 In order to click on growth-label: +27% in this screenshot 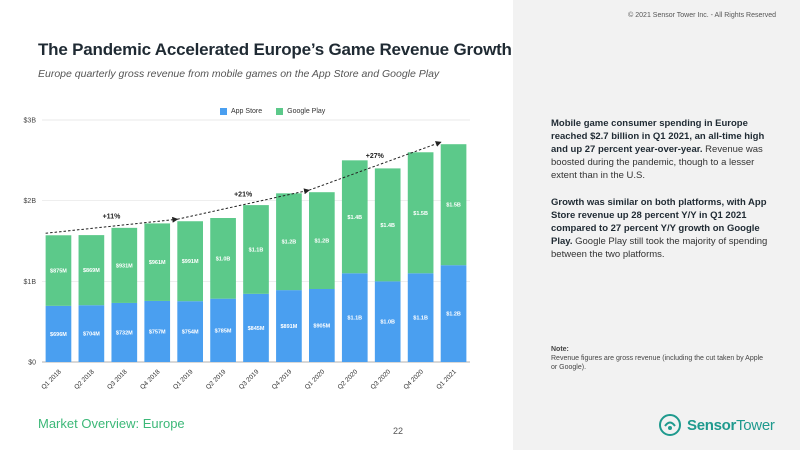, I will do `click(375, 156)`.